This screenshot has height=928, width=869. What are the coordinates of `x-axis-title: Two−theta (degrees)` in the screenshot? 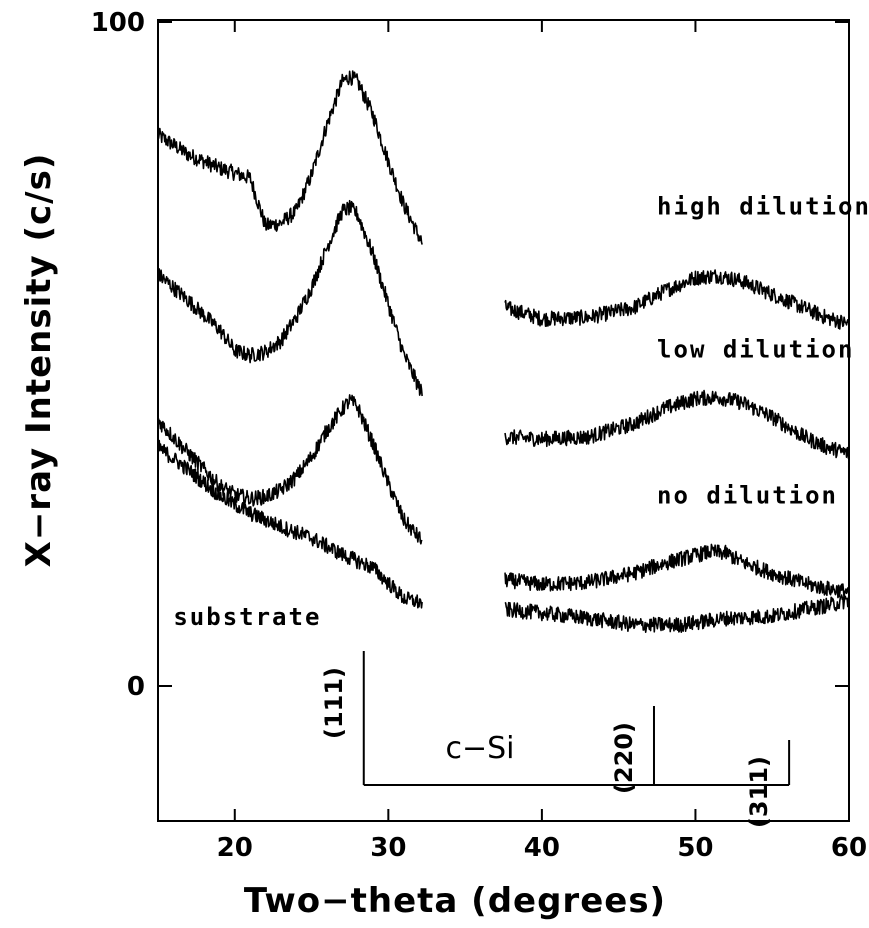 It's located at (455, 901).